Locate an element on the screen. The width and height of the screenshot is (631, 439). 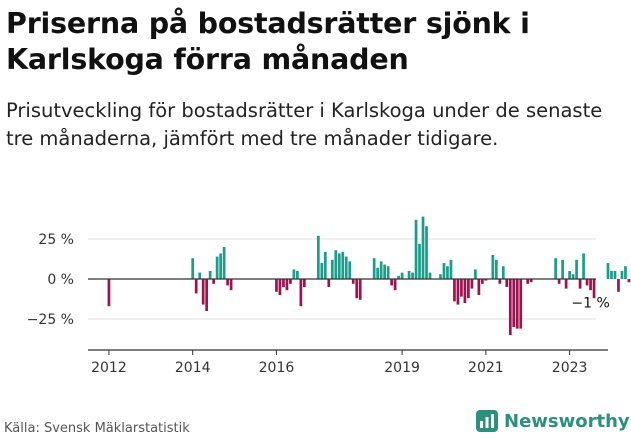
x-tick-label: 2023 is located at coordinates (570, 368).